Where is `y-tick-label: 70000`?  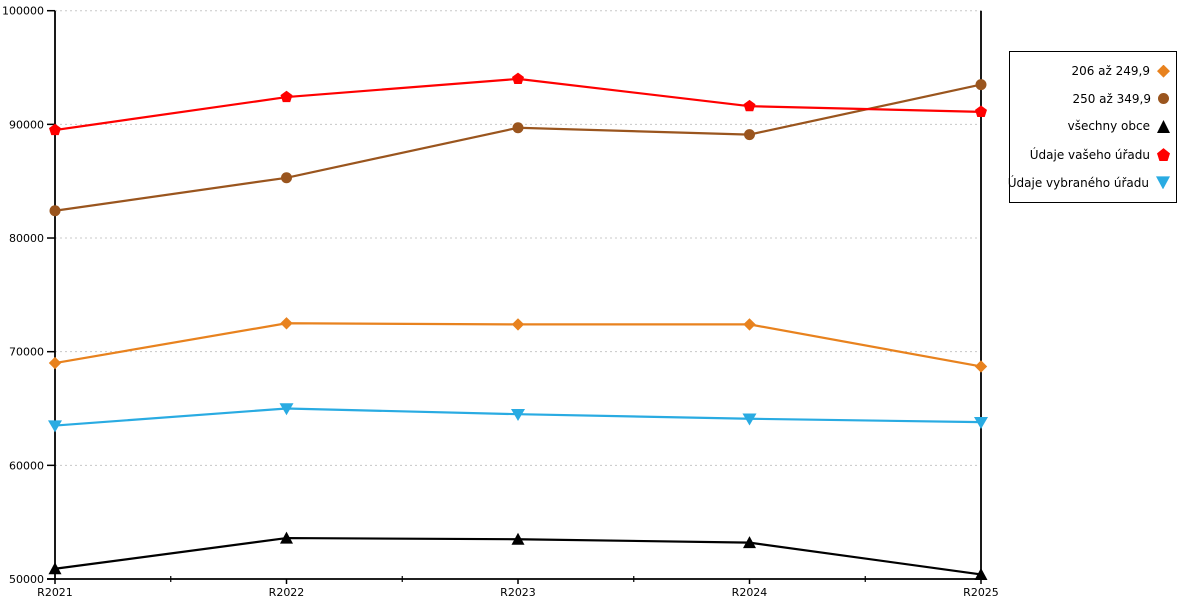
y-tick-label: 70000 is located at coordinates (26, 352).